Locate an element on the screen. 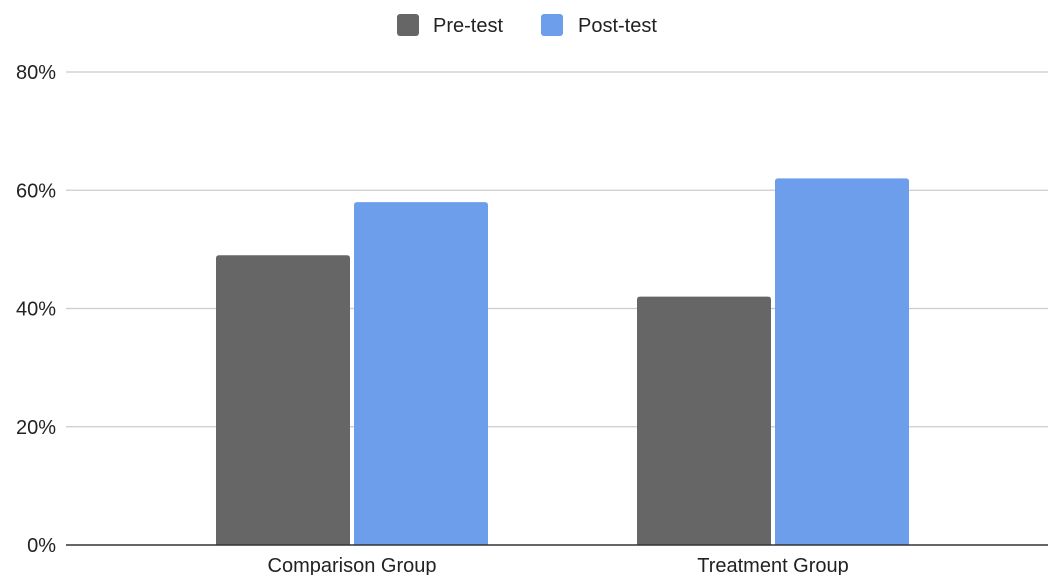 This screenshot has height=580, width=1048. bar-pre-test-comparison-group is located at coordinates (283, 400).